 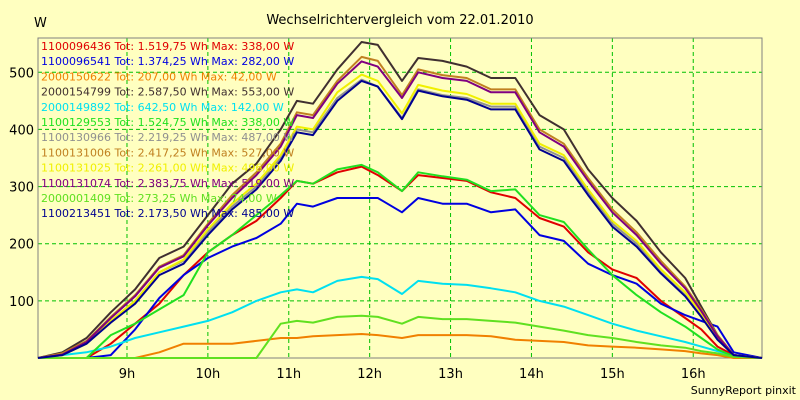 I want to click on x-tick-label: 10h, so click(x=207, y=374).